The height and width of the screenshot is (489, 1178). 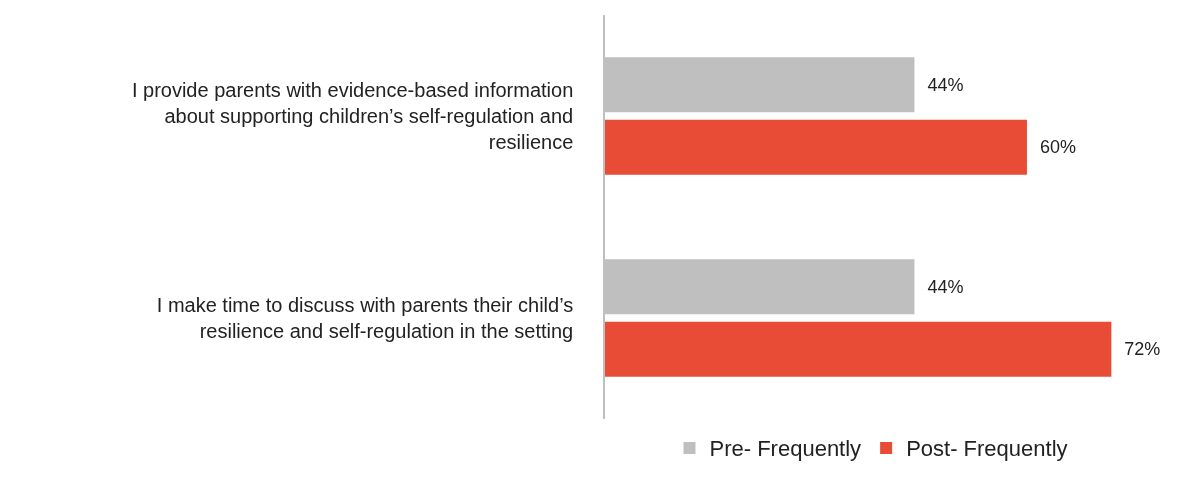 What do you see at coordinates (352, 116) in the screenshot?
I see `y-tick-label: I provide parents with evidence-based information about supporting children’s self-regulation and resilience` at bounding box center [352, 116].